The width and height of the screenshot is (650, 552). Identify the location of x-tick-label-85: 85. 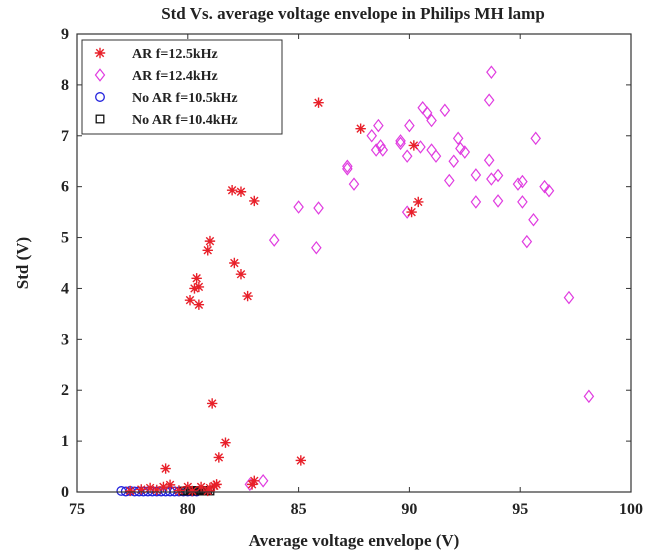
(299, 509).